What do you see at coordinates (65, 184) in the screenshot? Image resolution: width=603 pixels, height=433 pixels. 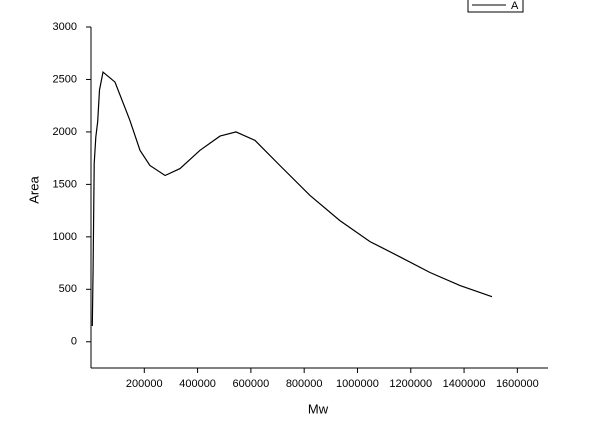 I see `y-tick-label: 1500` at bounding box center [65, 184].